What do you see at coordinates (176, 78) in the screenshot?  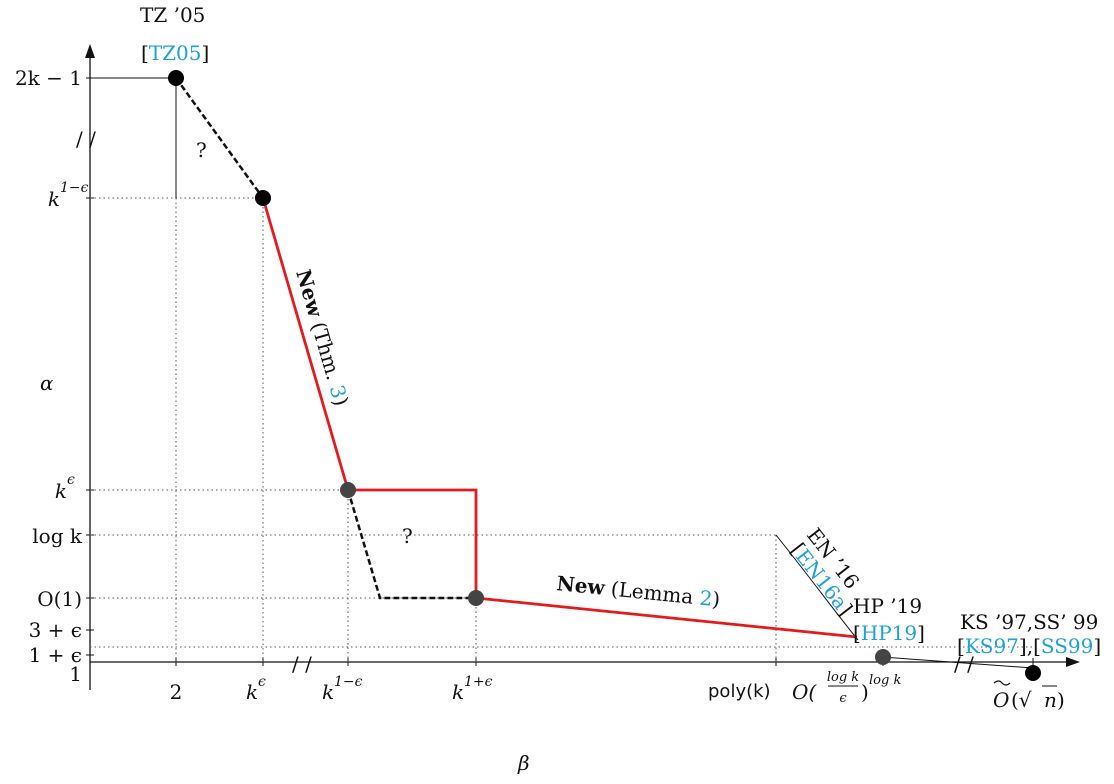 I see `point-tz05` at bounding box center [176, 78].